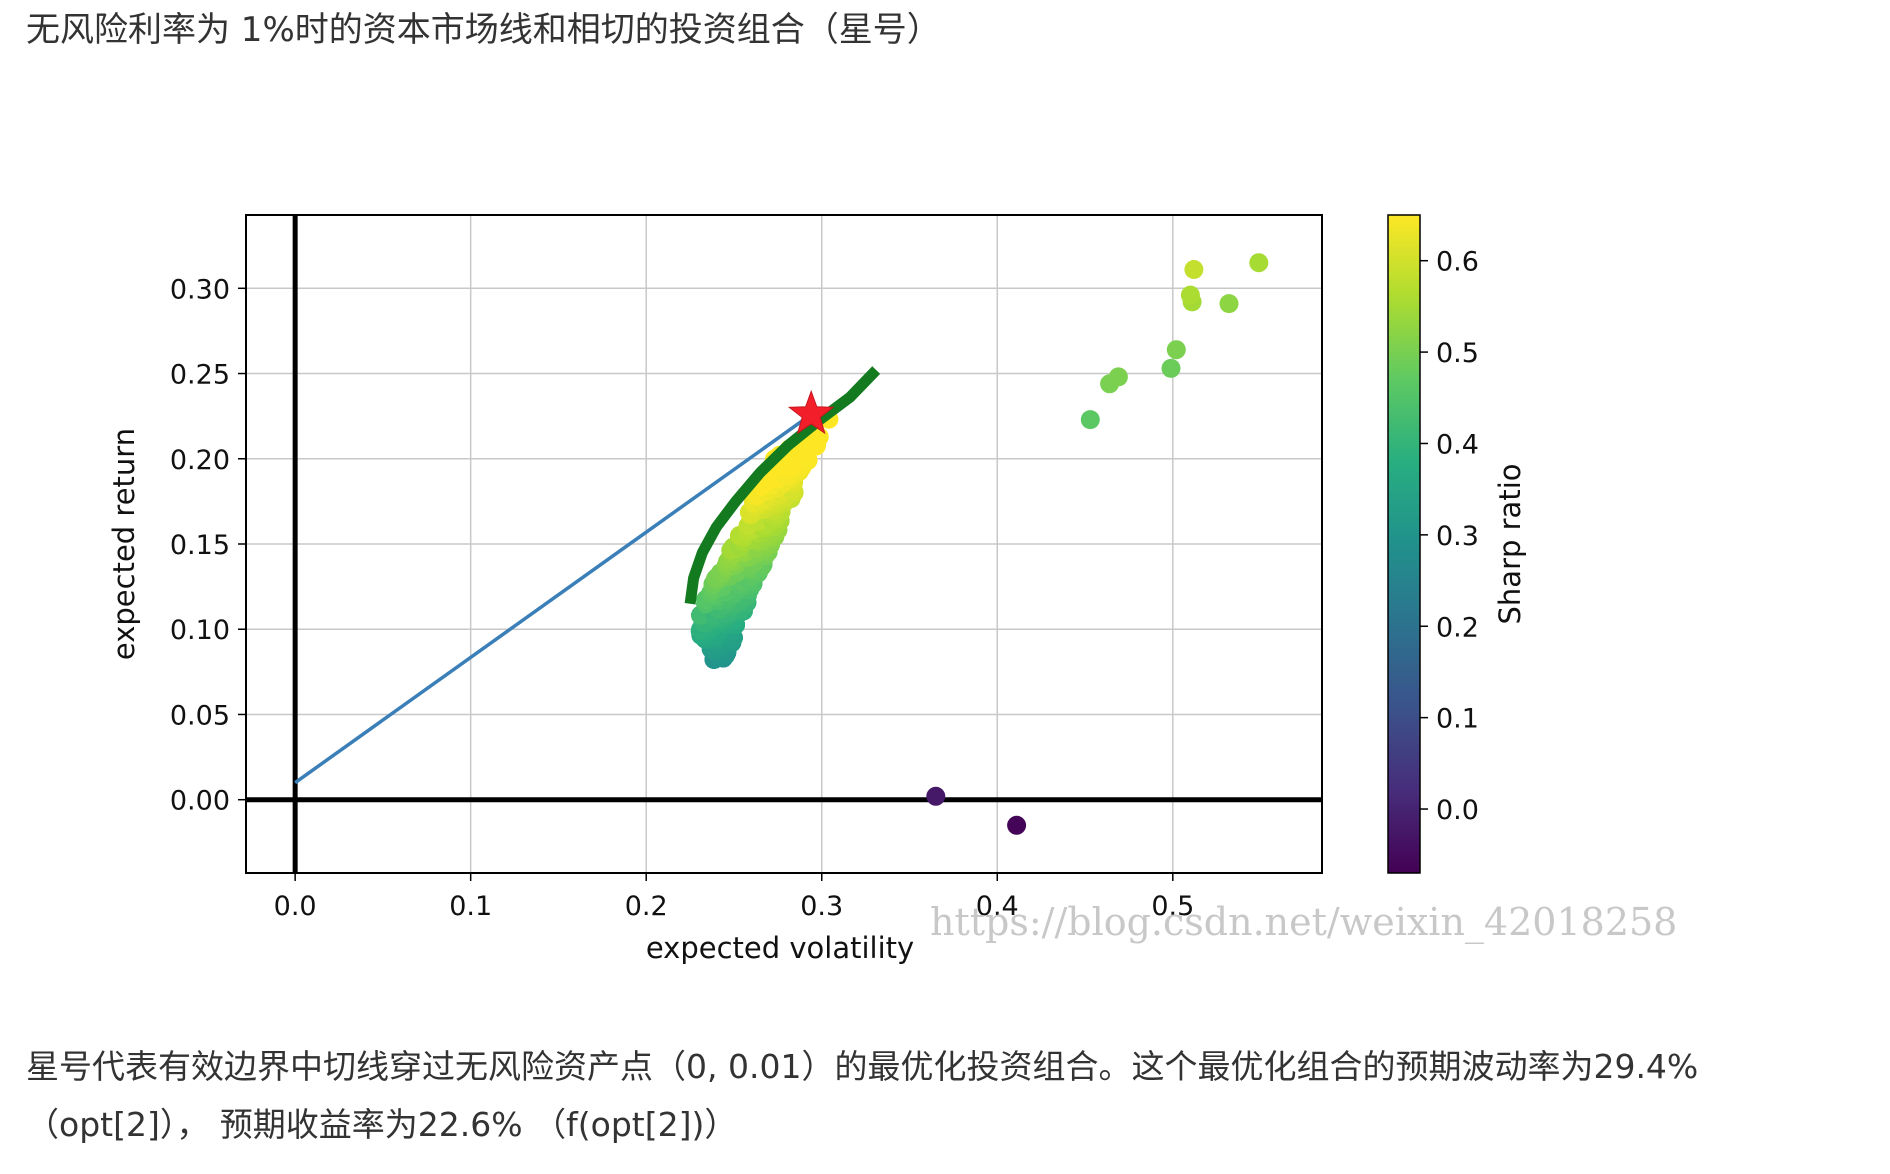 The image size is (1890, 1174). Describe the element at coordinates (200, 460) in the screenshot. I see `y-tick-label: 0.20` at that location.